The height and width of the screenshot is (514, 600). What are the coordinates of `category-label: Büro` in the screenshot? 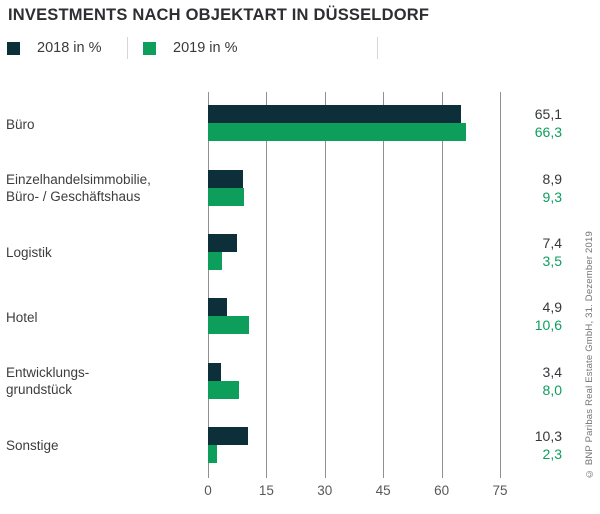 It's located at (20, 124).